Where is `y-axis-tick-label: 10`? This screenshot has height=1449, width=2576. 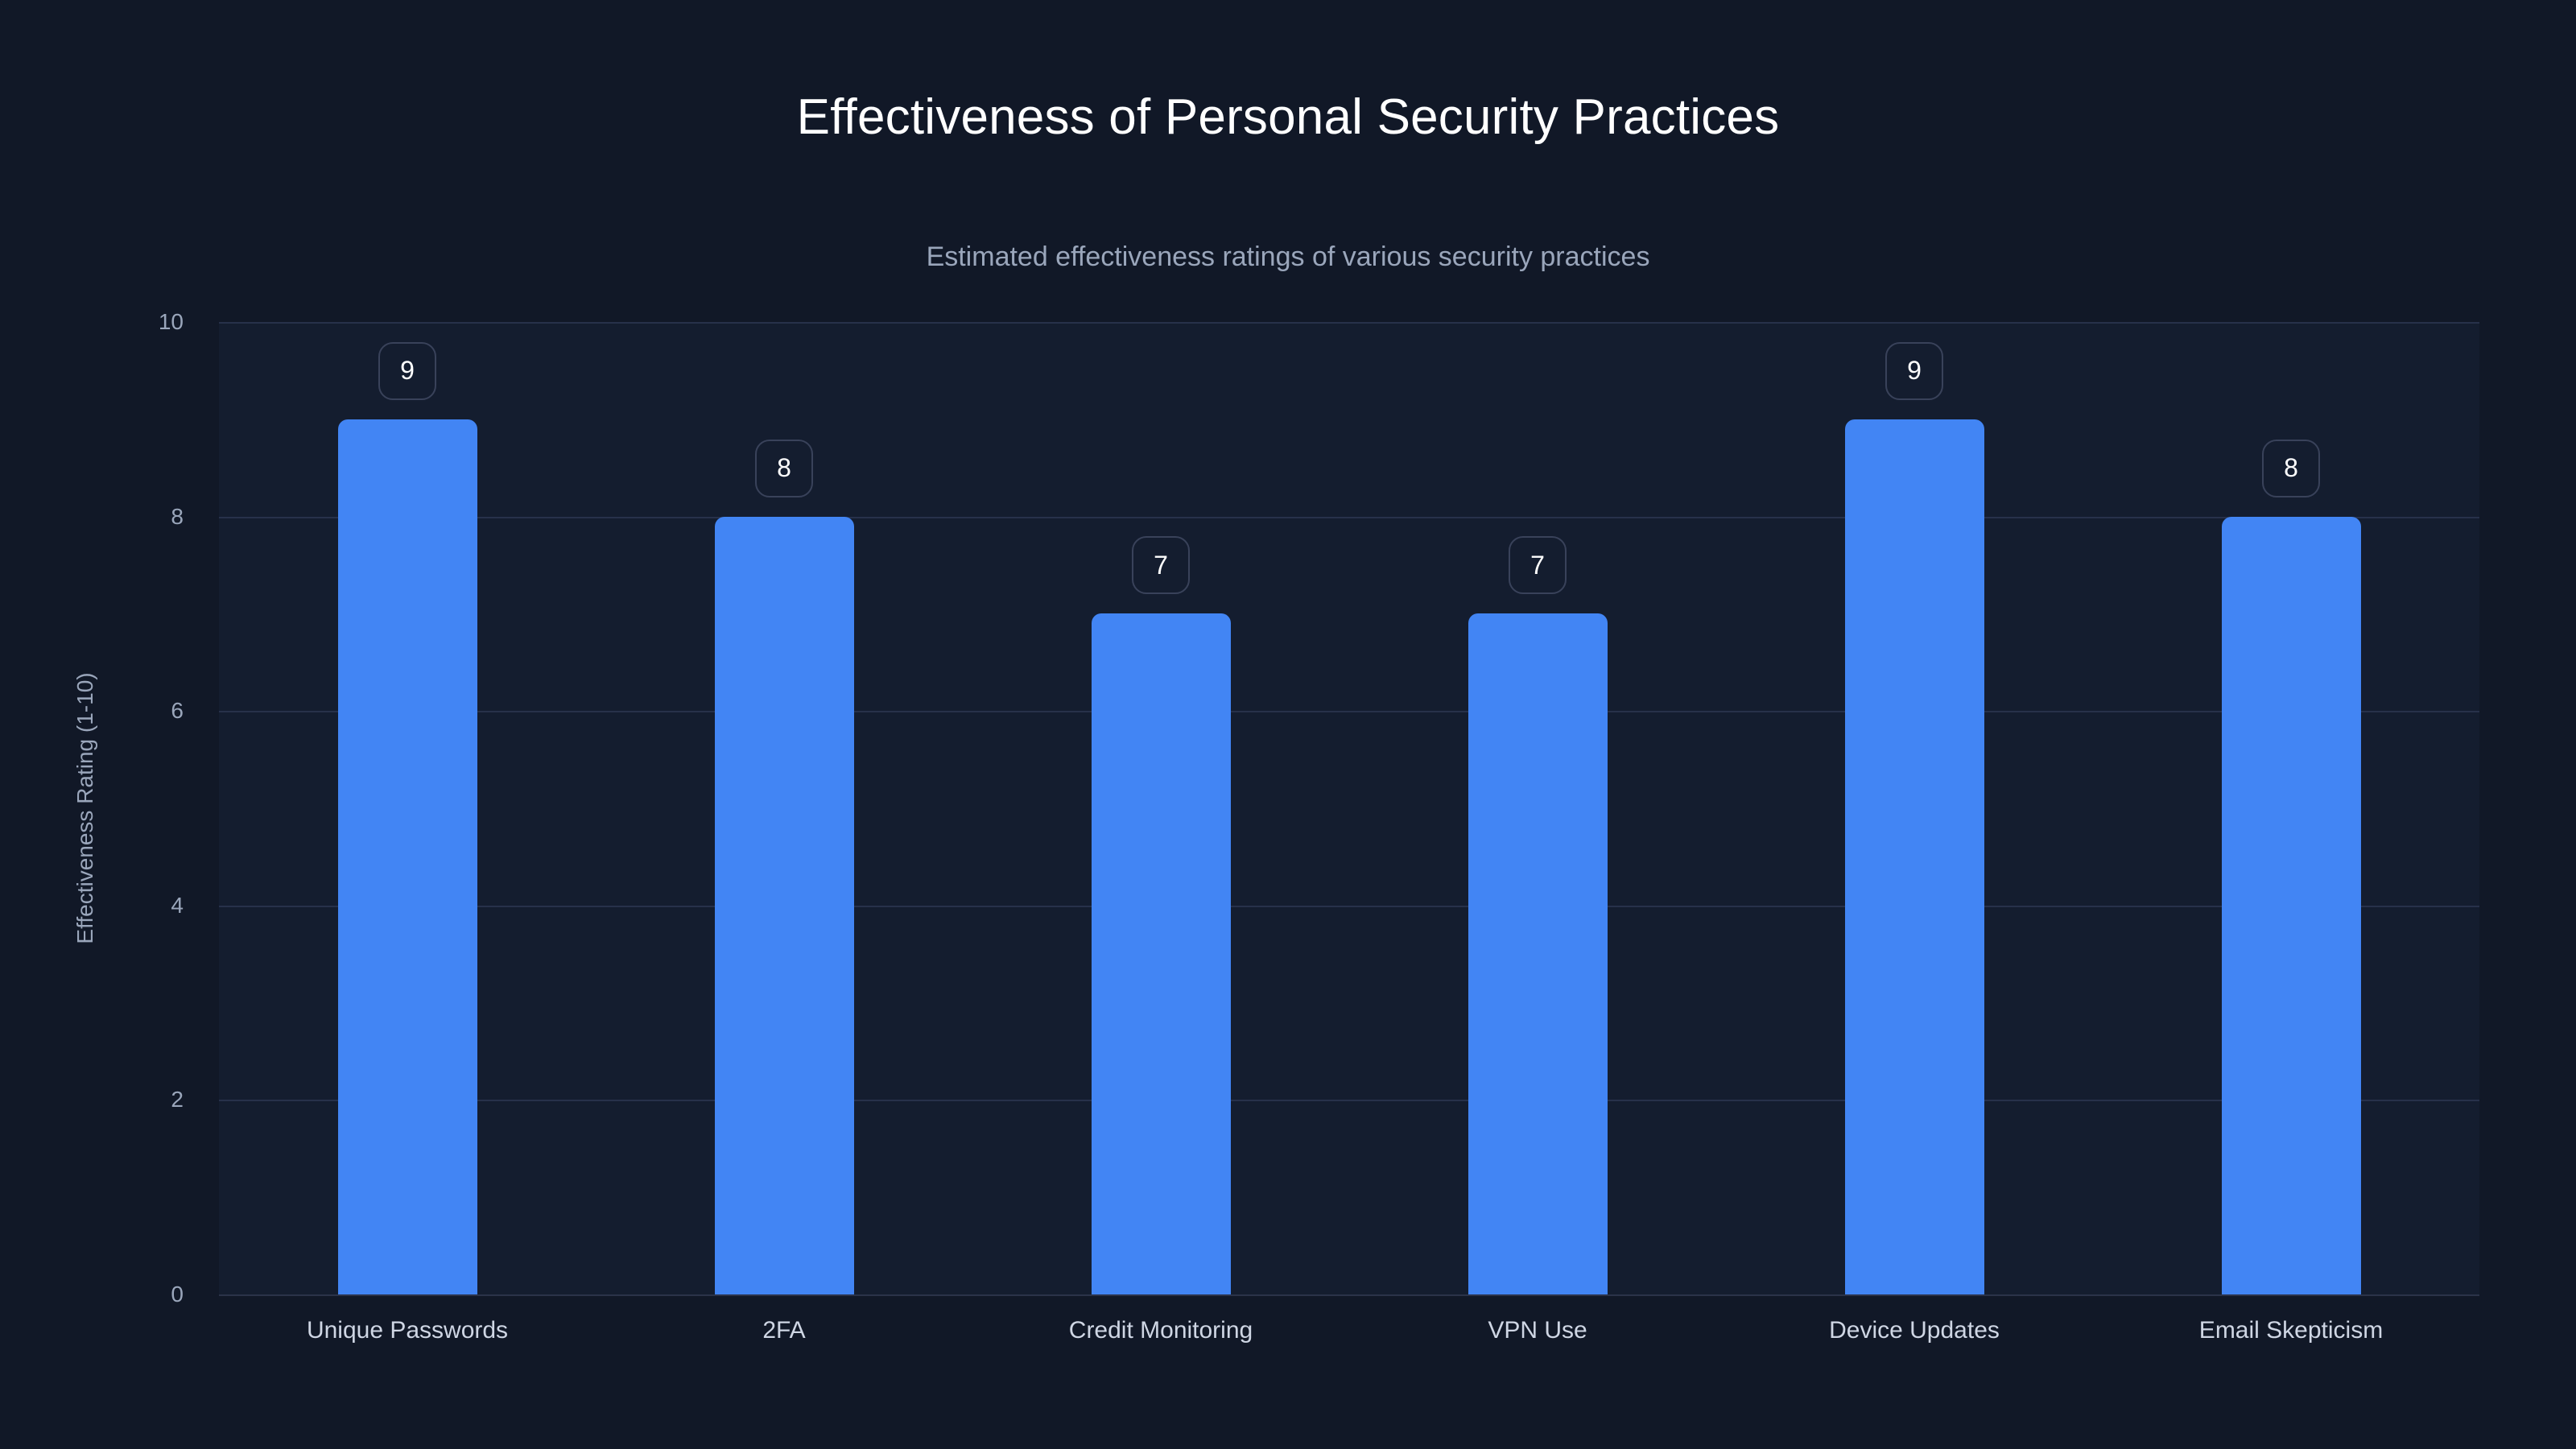
y-axis-tick-label: 10 is located at coordinates (171, 321).